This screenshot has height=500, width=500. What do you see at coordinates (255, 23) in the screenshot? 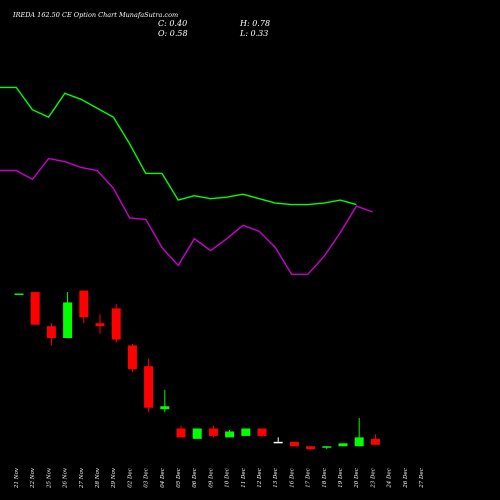
I see `high-value: H: 0.78` at bounding box center [255, 23].